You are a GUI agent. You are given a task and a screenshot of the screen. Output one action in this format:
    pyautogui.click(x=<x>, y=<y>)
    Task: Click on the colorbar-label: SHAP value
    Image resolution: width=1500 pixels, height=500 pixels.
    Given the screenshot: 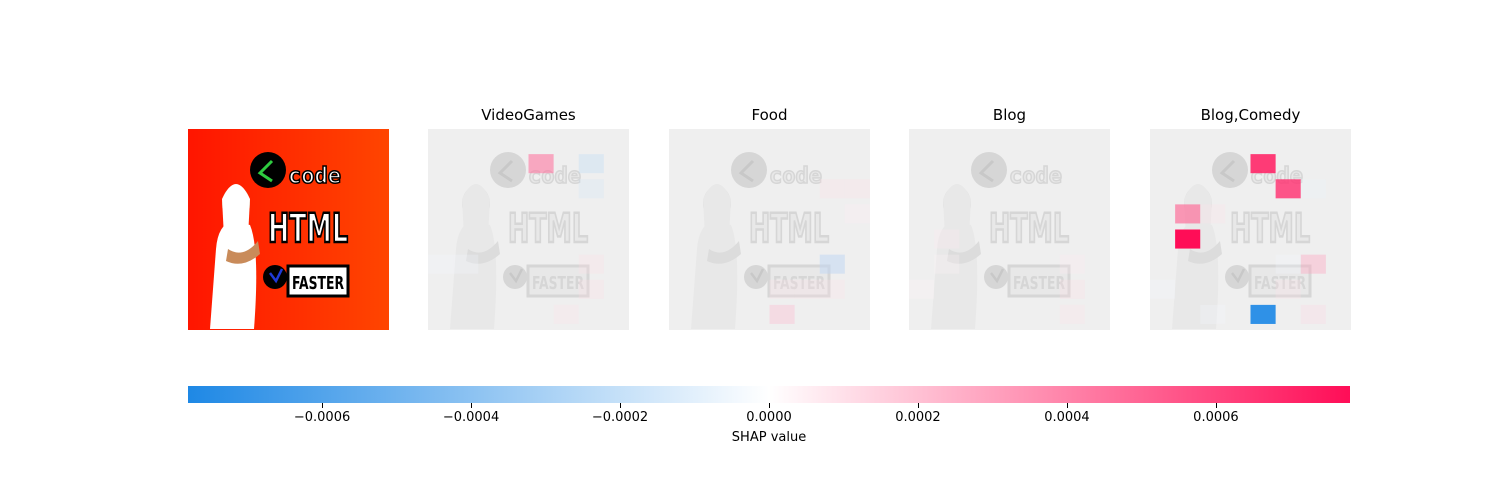 What is the action you would take?
    pyautogui.click(x=769, y=437)
    